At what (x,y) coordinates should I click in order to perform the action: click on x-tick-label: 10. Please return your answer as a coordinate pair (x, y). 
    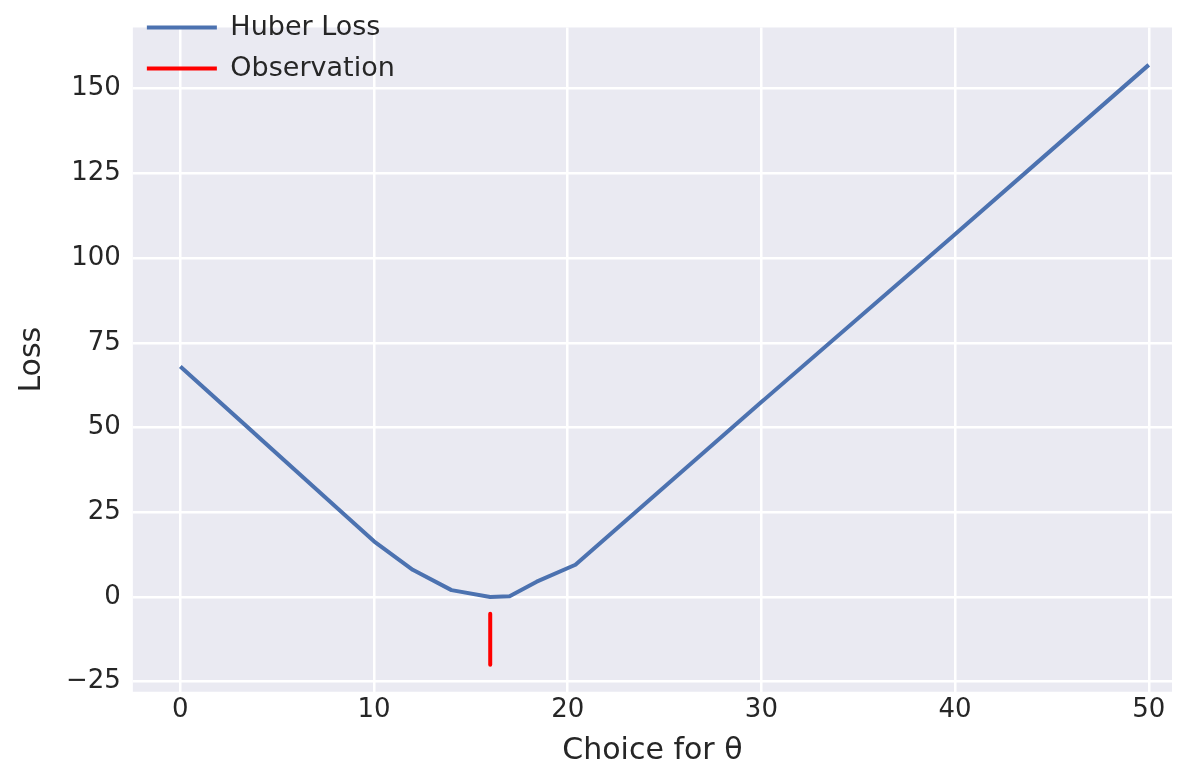
    Looking at the image, I should click on (374, 708).